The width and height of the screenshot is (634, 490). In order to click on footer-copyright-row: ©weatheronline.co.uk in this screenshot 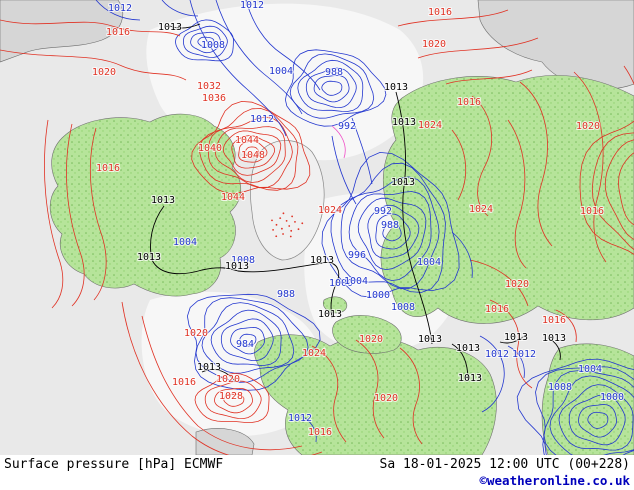, I will do `click(317, 481)`.